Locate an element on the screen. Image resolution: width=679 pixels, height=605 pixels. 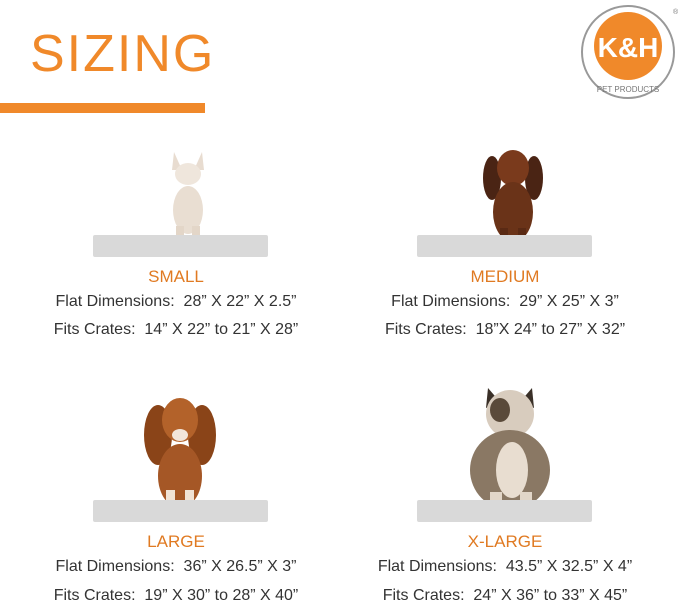
accent-bar is located at coordinates (102, 108).